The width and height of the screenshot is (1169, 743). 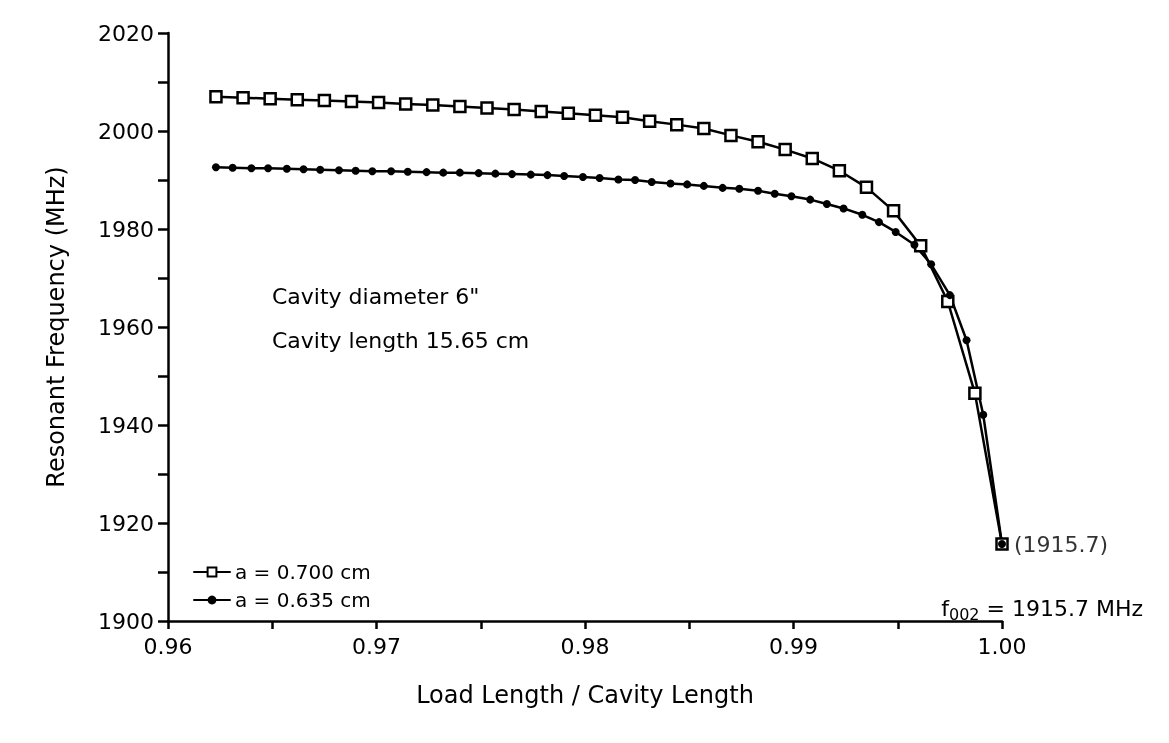 I want to click on y-tick-label: 1940, so click(x=126, y=425).